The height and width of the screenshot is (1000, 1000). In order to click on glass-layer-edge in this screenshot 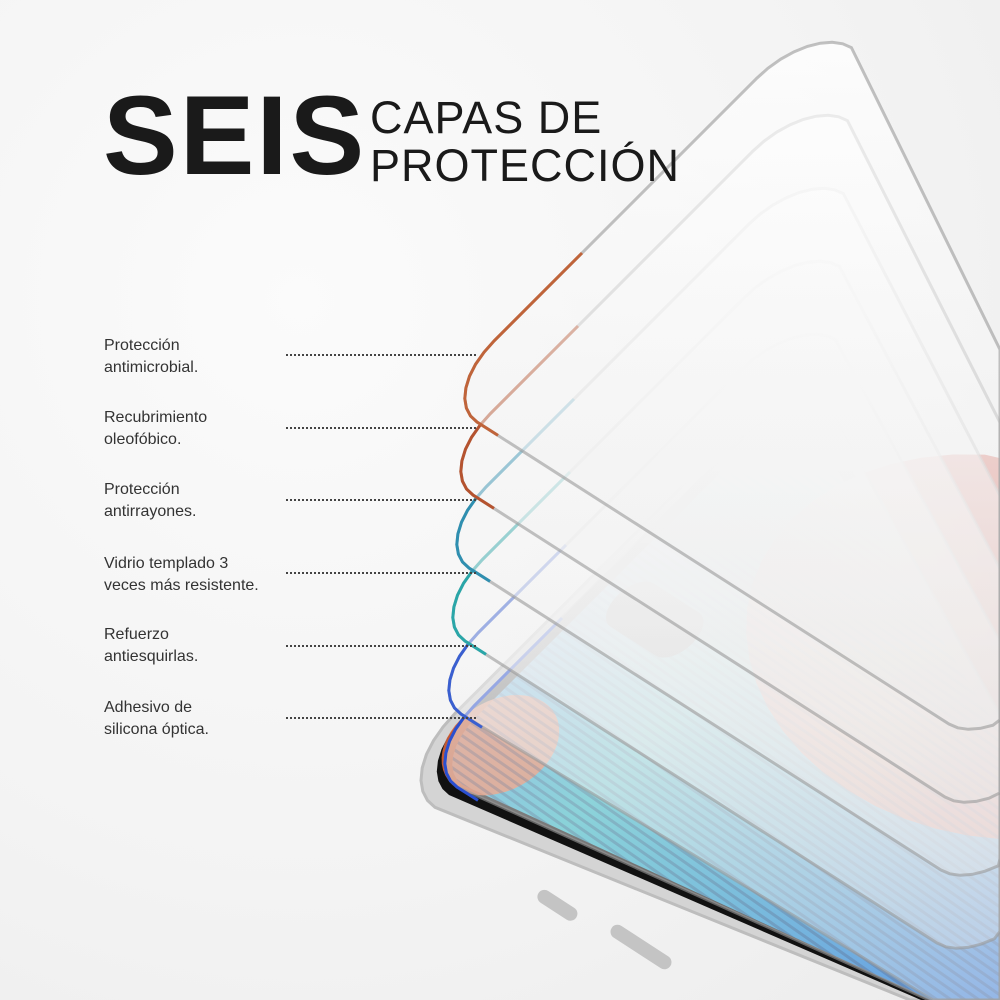, I will do `click(523, 344)`.